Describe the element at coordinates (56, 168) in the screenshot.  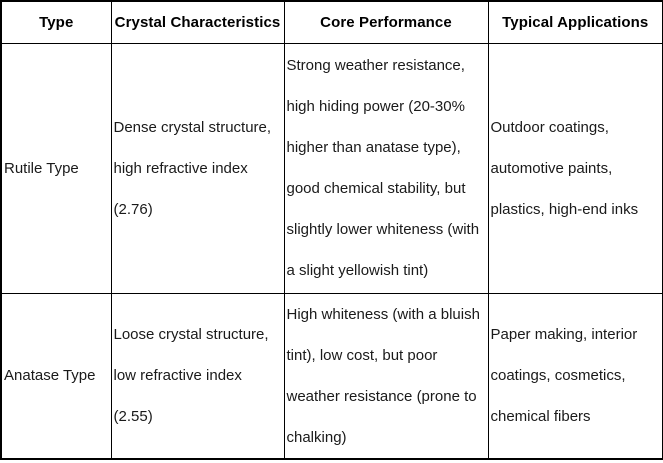
I see `rutile-type-cell: Rutile Type` at that location.